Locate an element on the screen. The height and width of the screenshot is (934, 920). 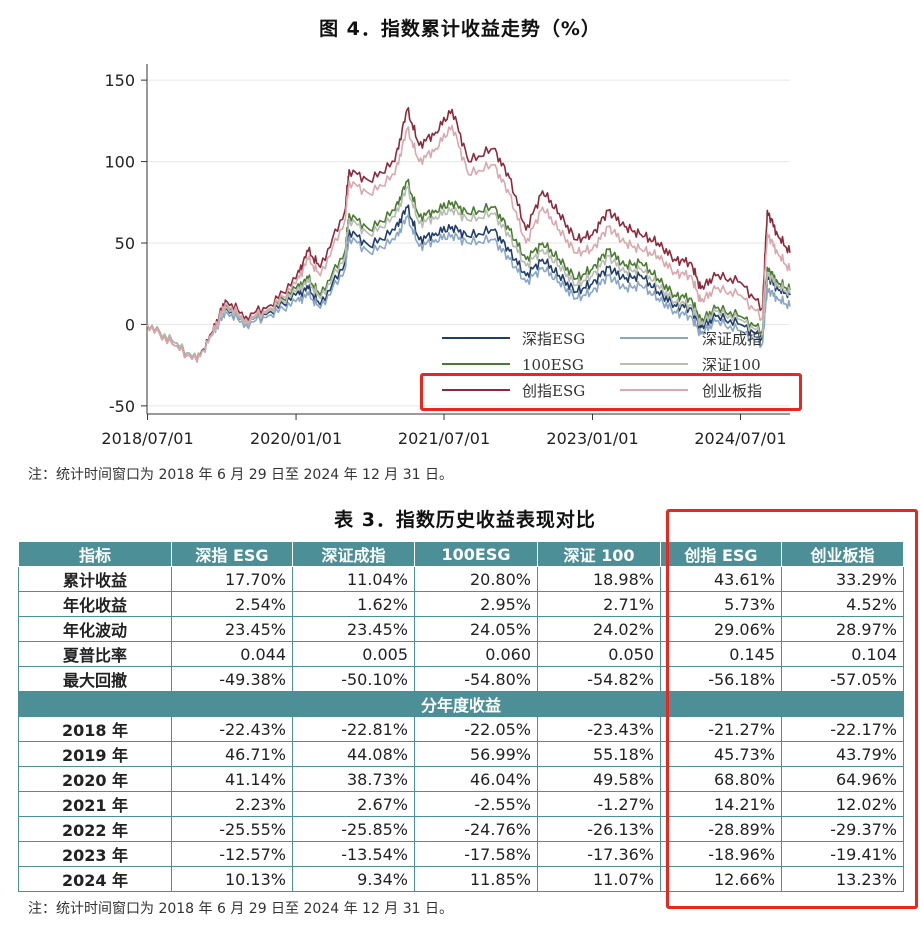
table-cell: 20.80% is located at coordinates (476, 579).